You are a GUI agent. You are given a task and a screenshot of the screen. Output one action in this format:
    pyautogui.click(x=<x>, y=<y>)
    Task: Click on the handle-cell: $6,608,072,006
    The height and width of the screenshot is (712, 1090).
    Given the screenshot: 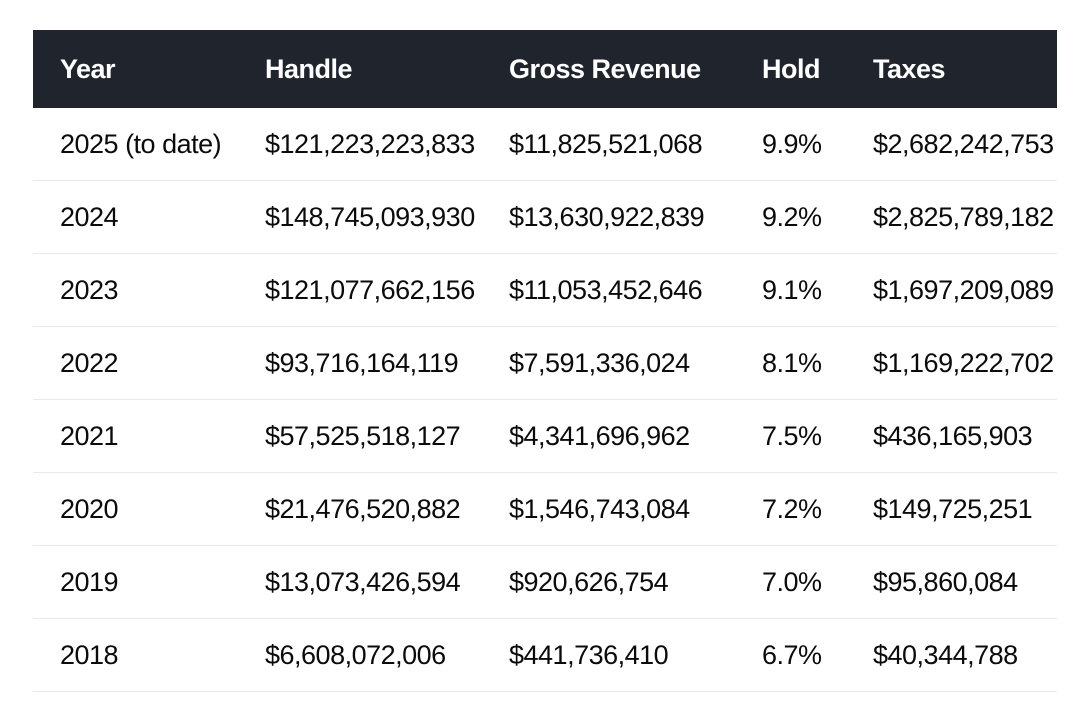 What is the action you would take?
    pyautogui.click(x=387, y=655)
    